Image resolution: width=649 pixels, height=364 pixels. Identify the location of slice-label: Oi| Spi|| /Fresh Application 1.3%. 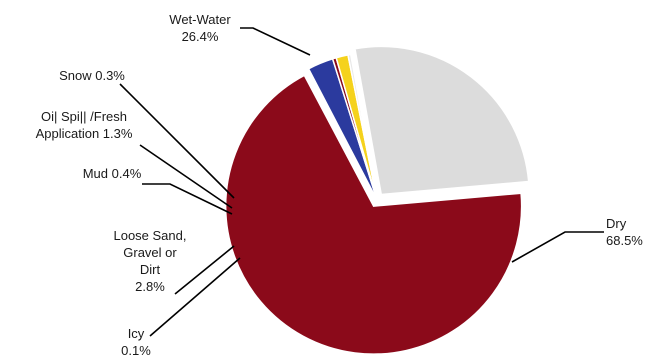
(84, 125).